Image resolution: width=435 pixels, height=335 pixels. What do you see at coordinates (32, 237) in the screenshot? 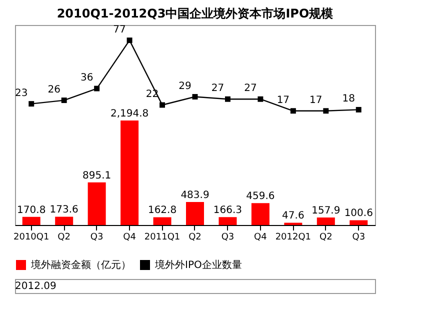
I see `x-tick-label: 2010Q1` at bounding box center [32, 237].